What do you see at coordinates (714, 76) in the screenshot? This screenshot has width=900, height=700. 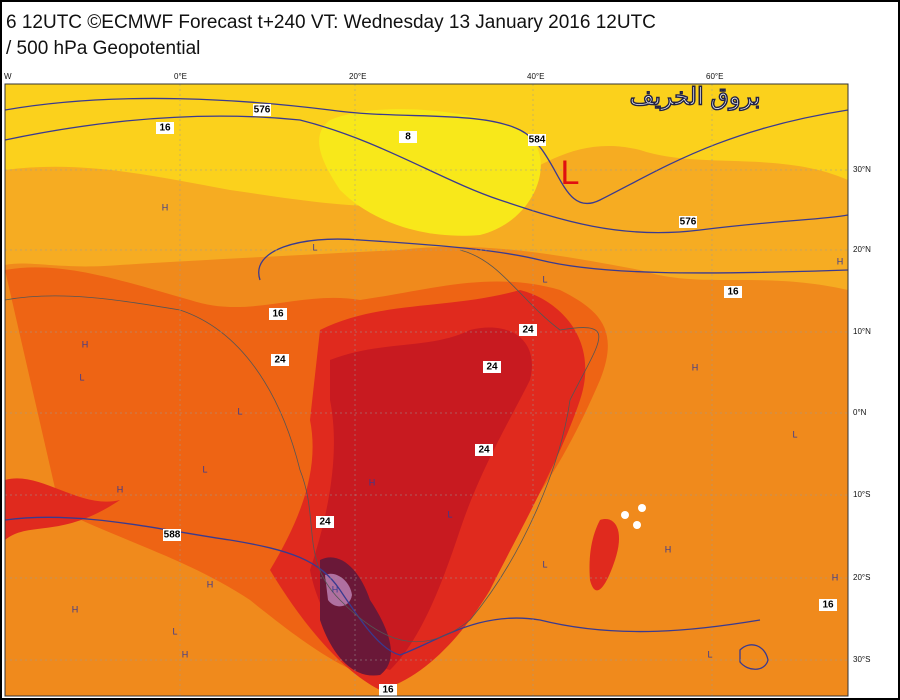 I see `longitude-label: 60°E` at bounding box center [714, 76].